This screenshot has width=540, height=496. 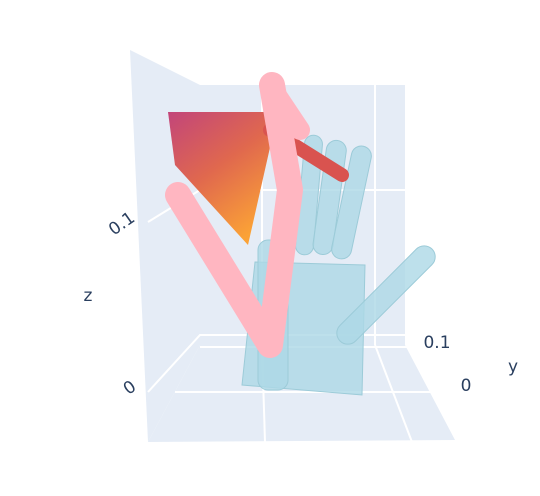 I want to click on y-tick-label: 0, so click(x=466, y=386).